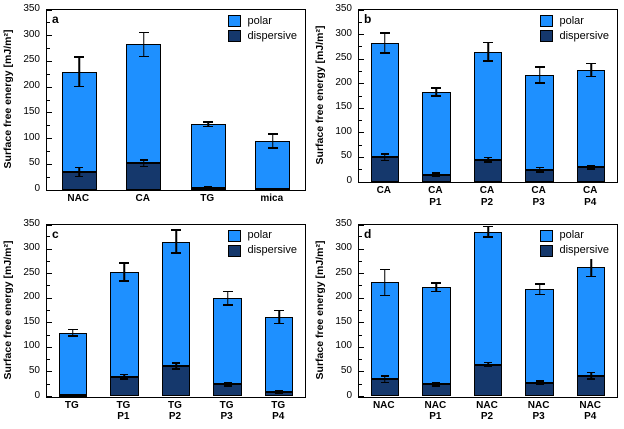  Describe the element at coordinates (343, 33) in the screenshot. I see `y-tick-label: 300` at that location.